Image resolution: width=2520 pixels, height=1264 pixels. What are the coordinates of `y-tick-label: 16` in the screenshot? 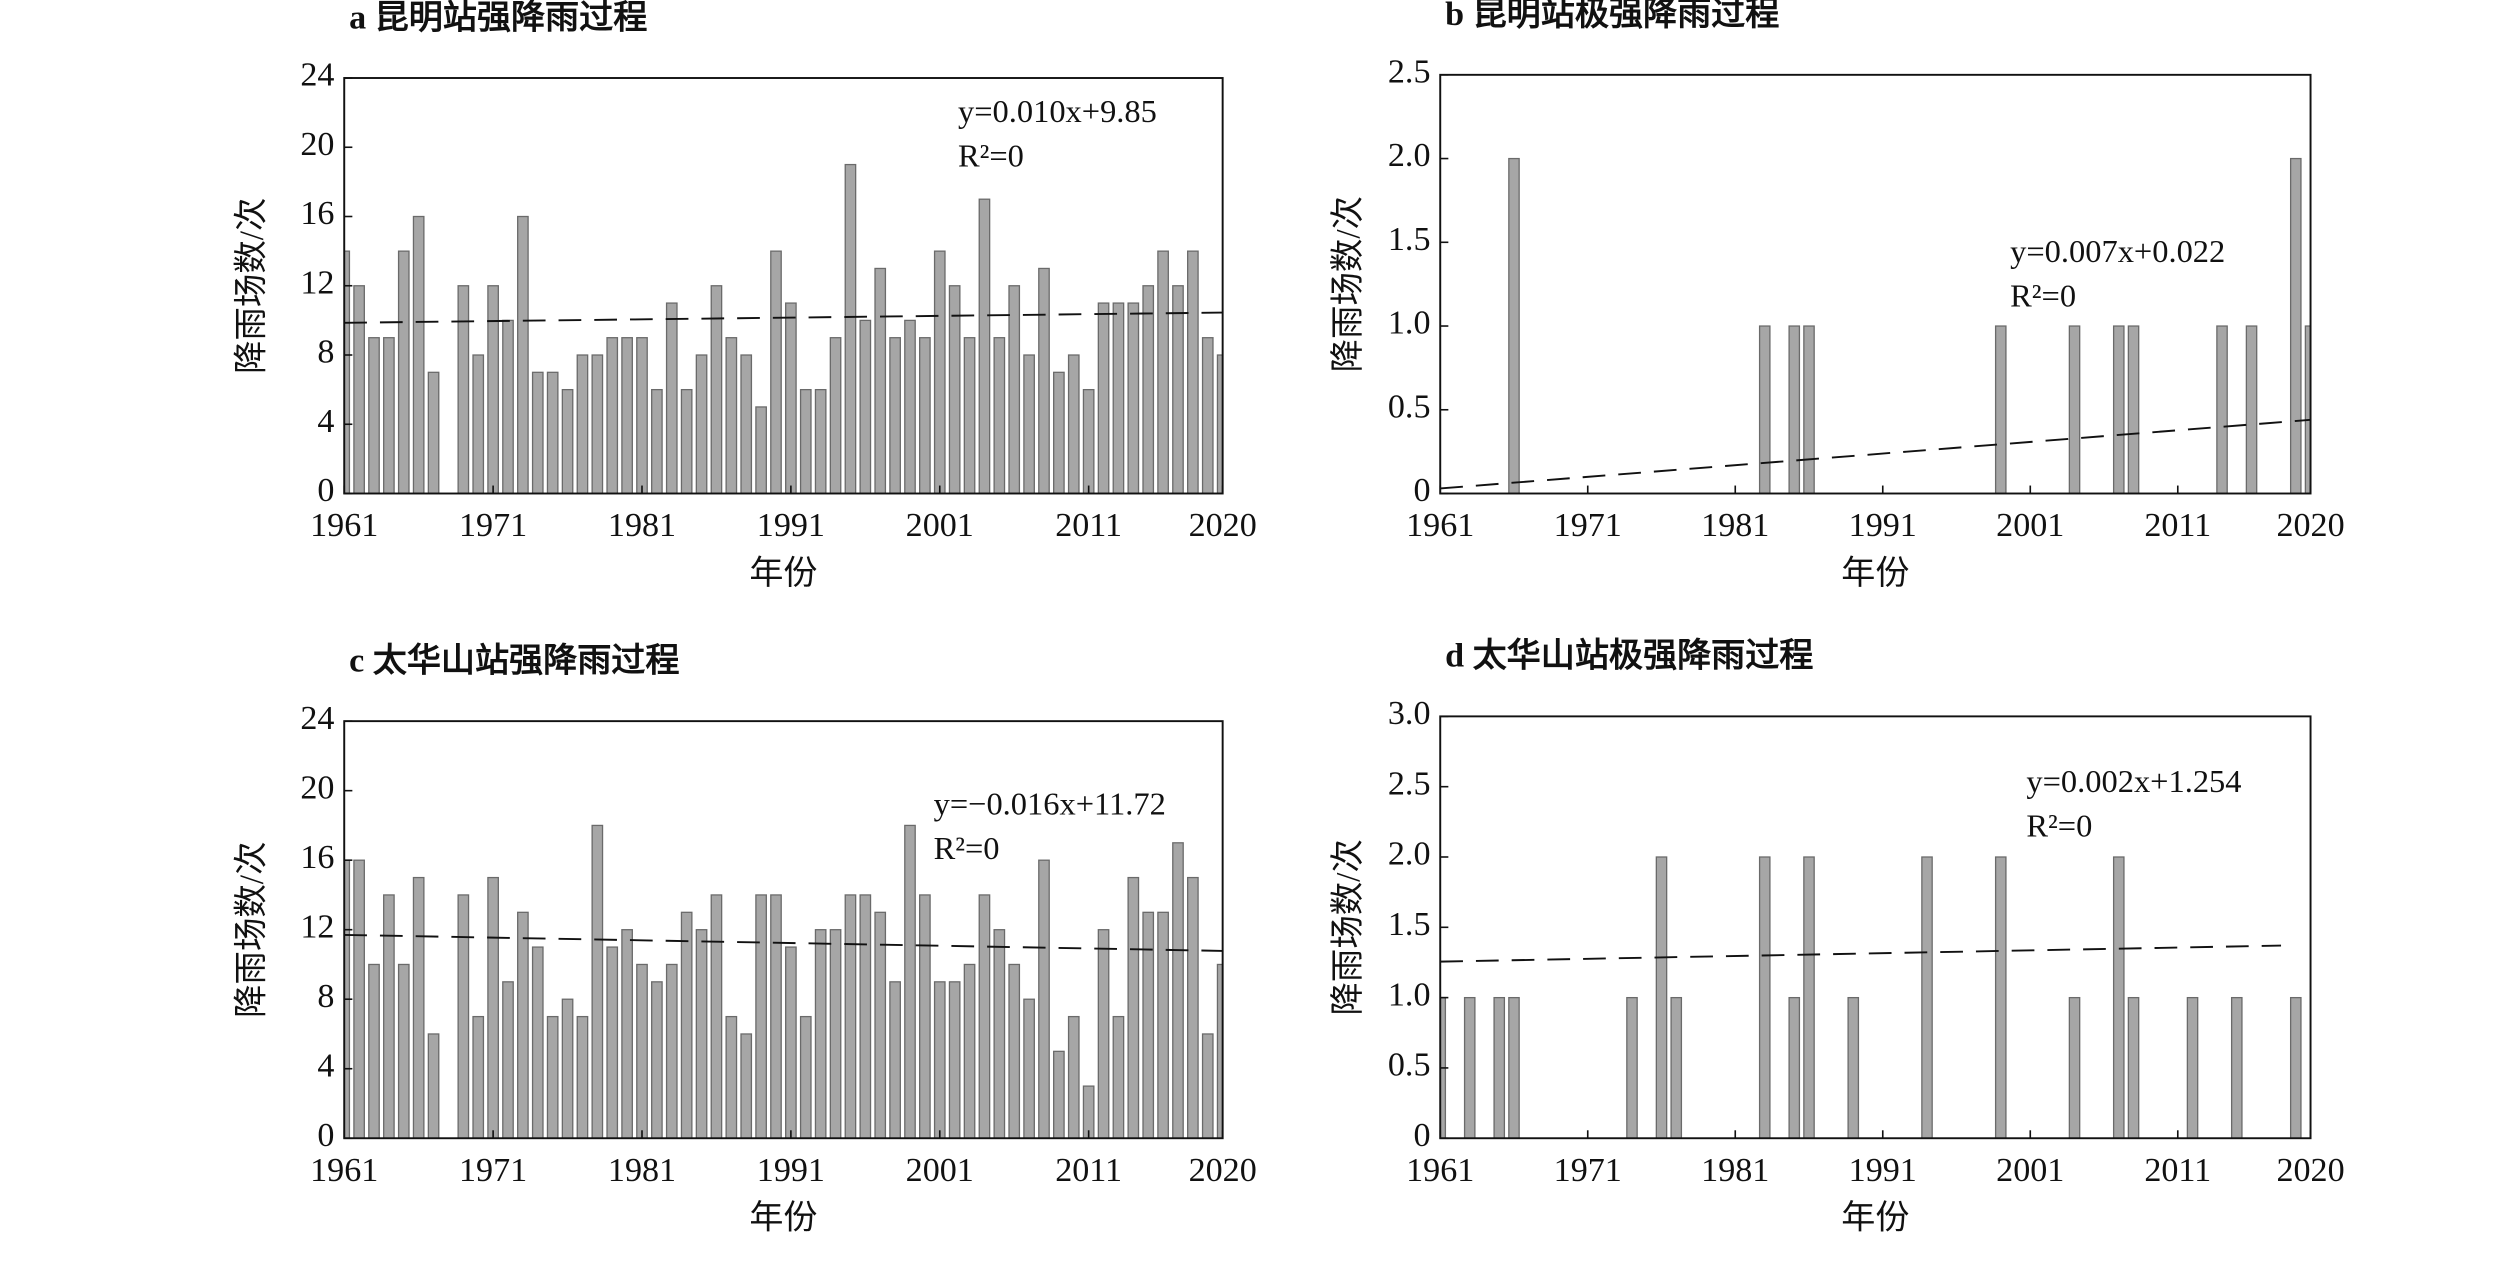 It's located at (317, 857).